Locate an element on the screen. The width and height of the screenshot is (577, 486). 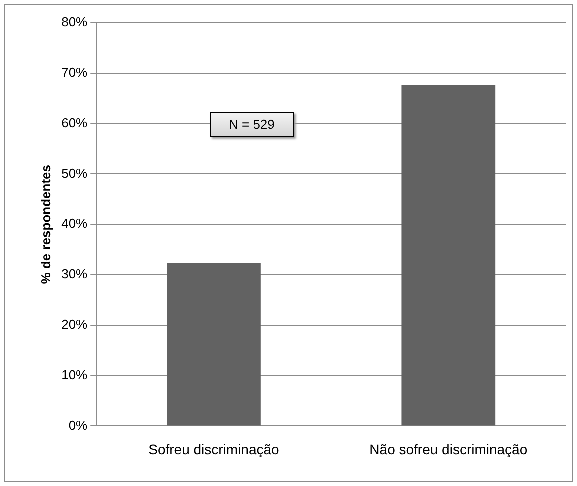
y-tick-label: 60% is located at coordinates (75, 122).